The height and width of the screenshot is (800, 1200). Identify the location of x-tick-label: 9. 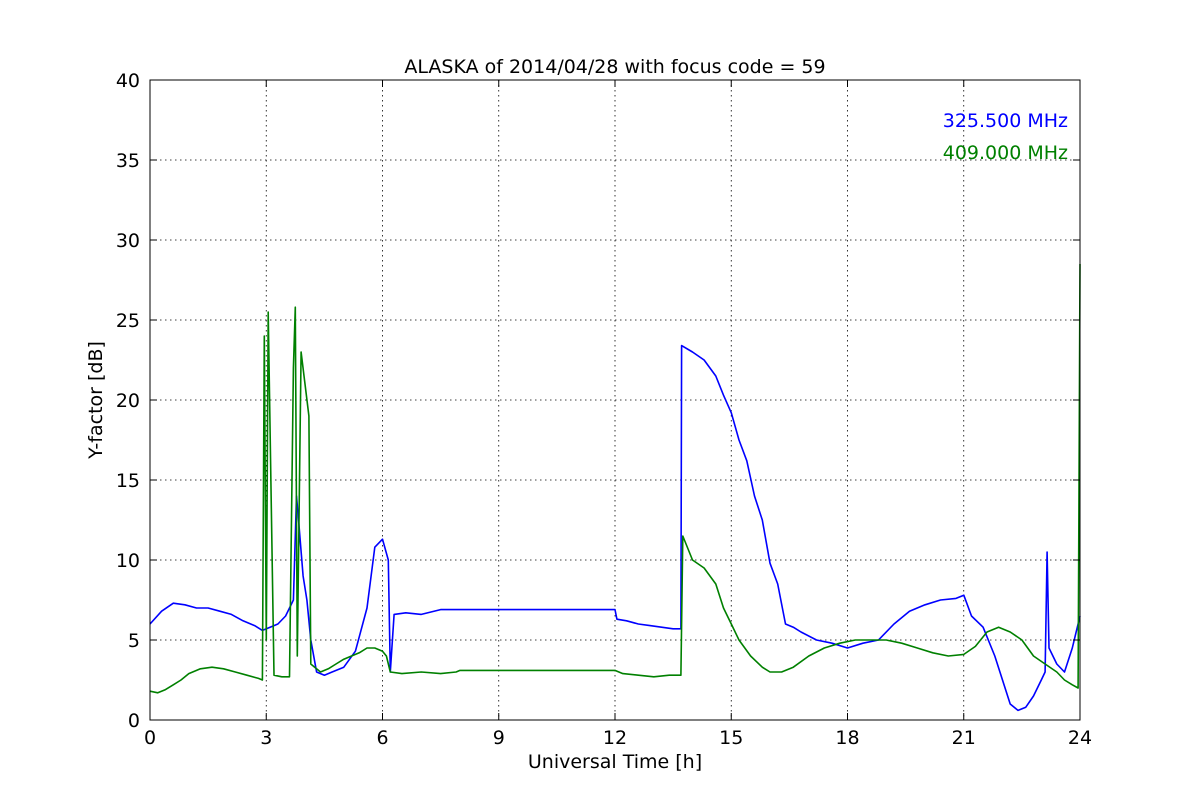
(499, 738).